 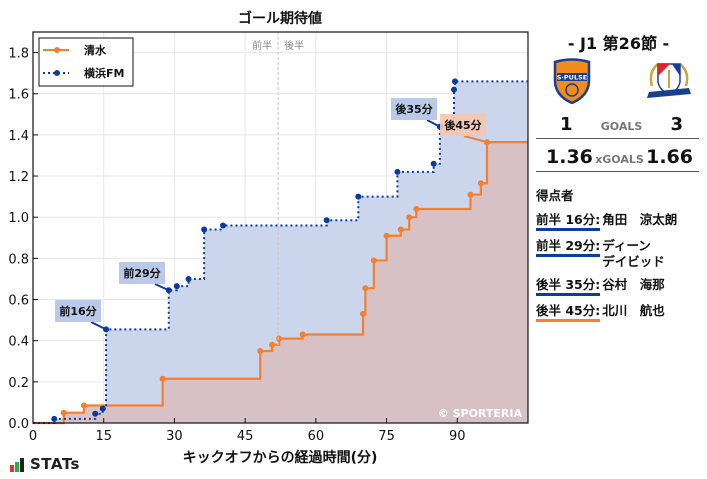 What do you see at coordinates (621, 126) in the screenshot?
I see `goals-label: GOALS` at bounding box center [621, 126].